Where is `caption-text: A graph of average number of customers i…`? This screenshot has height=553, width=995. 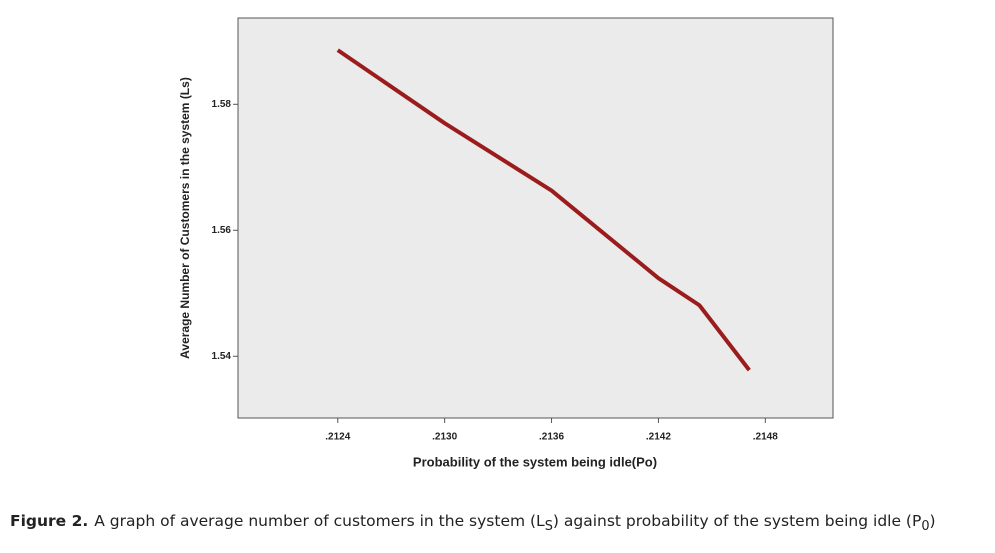 caption-text: A graph of average number of customers i… is located at coordinates (319, 521).